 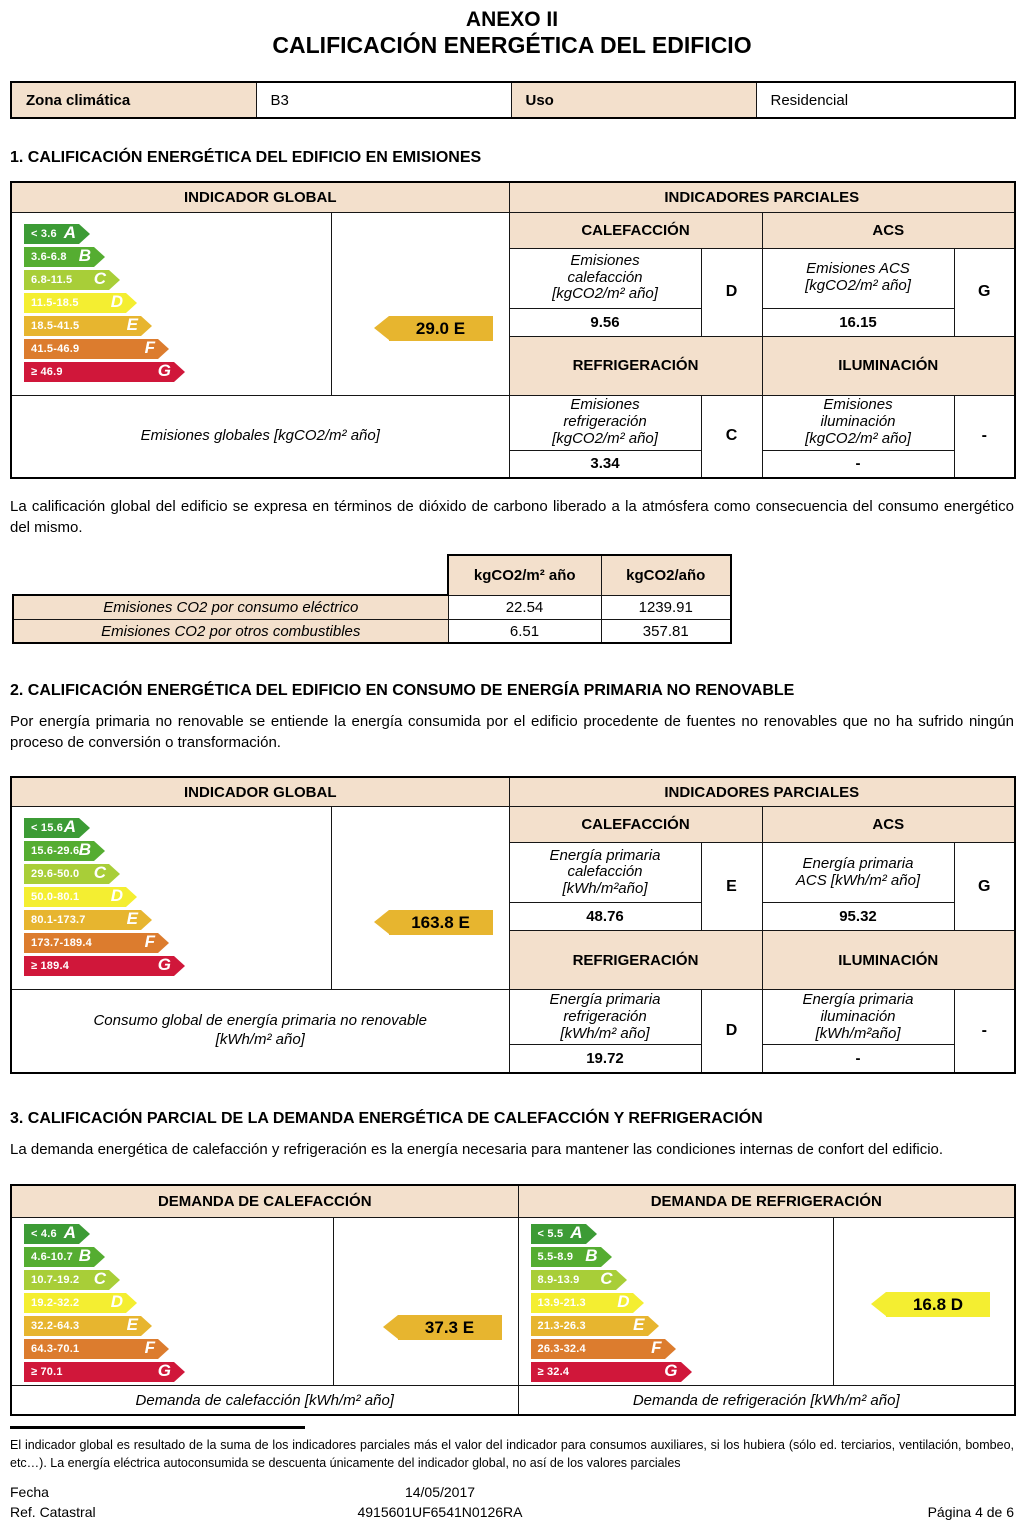 What do you see at coordinates (605, 1059) in the screenshot?
I see `ep-refrigeracion-value: 19.72` at bounding box center [605, 1059].